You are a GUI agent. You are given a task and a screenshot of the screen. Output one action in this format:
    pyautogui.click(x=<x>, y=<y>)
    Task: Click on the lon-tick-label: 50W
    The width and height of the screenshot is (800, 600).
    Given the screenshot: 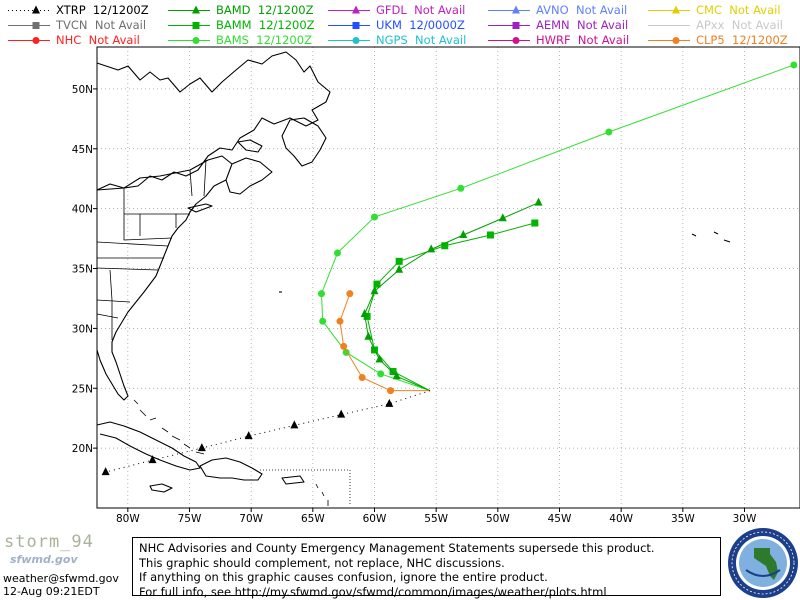 What is the action you would take?
    pyautogui.click(x=498, y=519)
    